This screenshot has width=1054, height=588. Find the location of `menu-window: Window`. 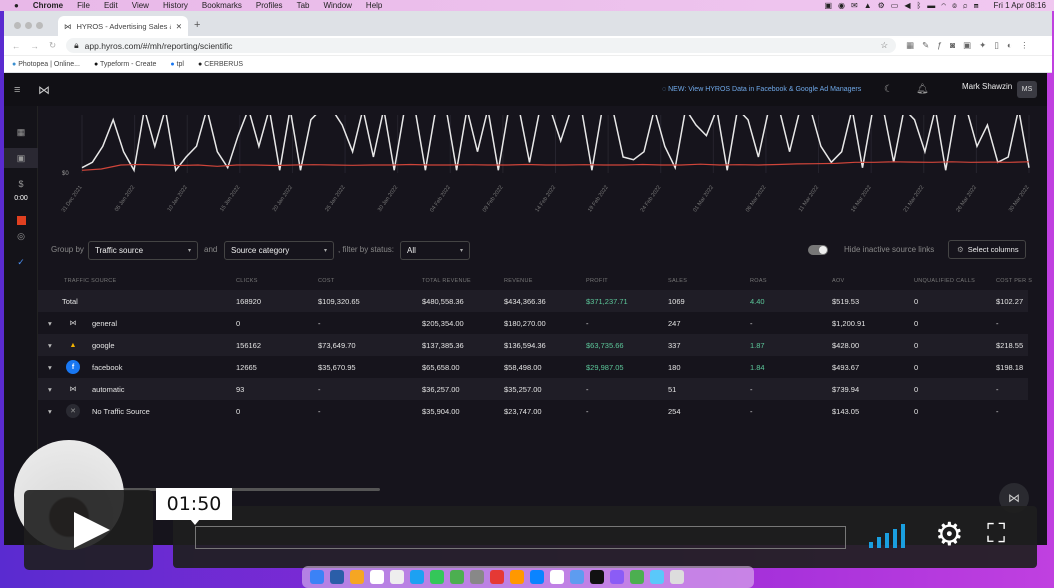

menu-window: Window is located at coordinates (337, 5).